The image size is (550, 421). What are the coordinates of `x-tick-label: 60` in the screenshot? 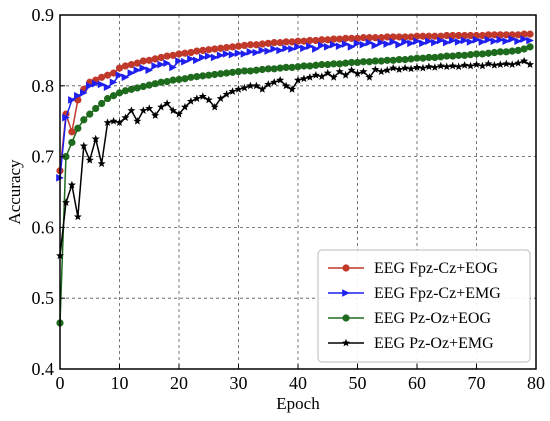 It's located at (417, 383).